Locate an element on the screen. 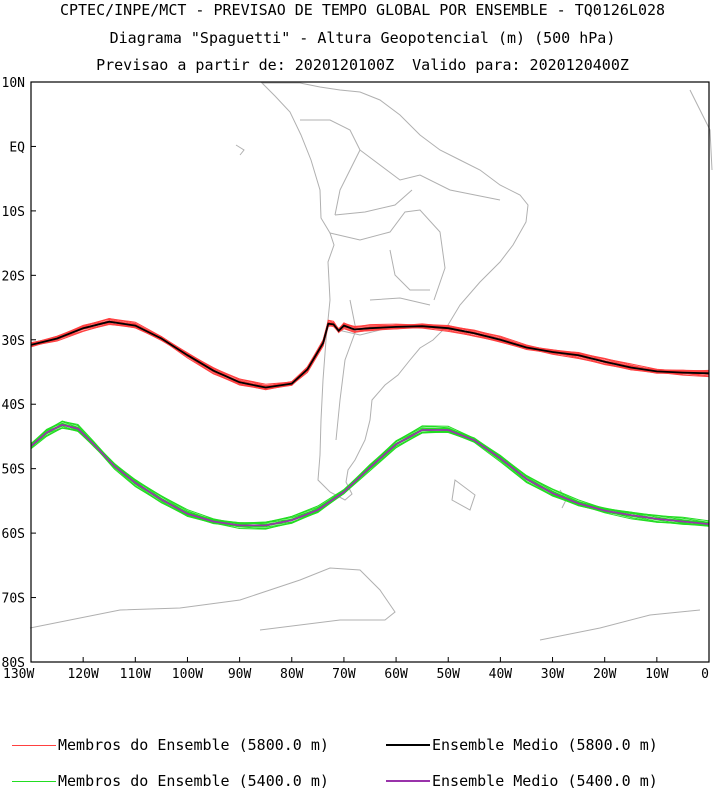  lon-tick-label: 70W is located at coordinates (344, 674).